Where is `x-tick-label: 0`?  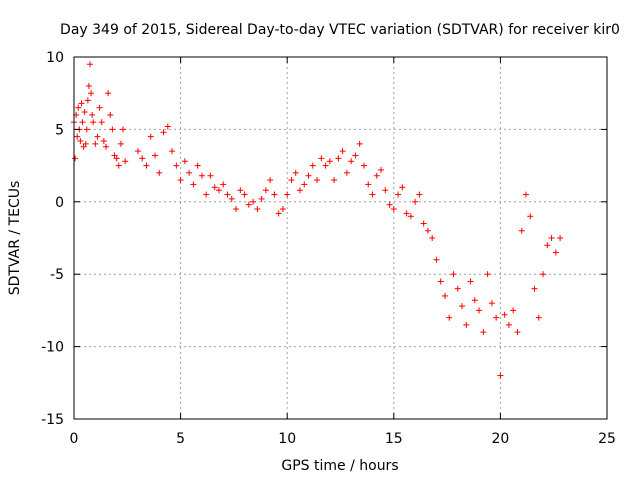 x-tick-label: 0 is located at coordinates (74, 439).